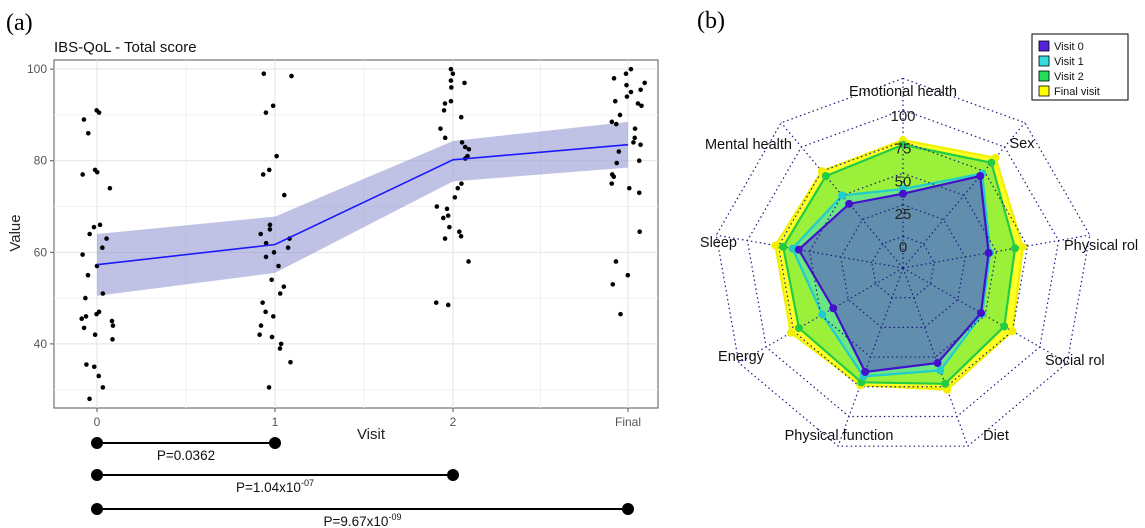 The image size is (1145, 528). What do you see at coordinates (125, 47) in the screenshot?
I see `chart-title: IBS-QoL - Total score` at bounding box center [125, 47].